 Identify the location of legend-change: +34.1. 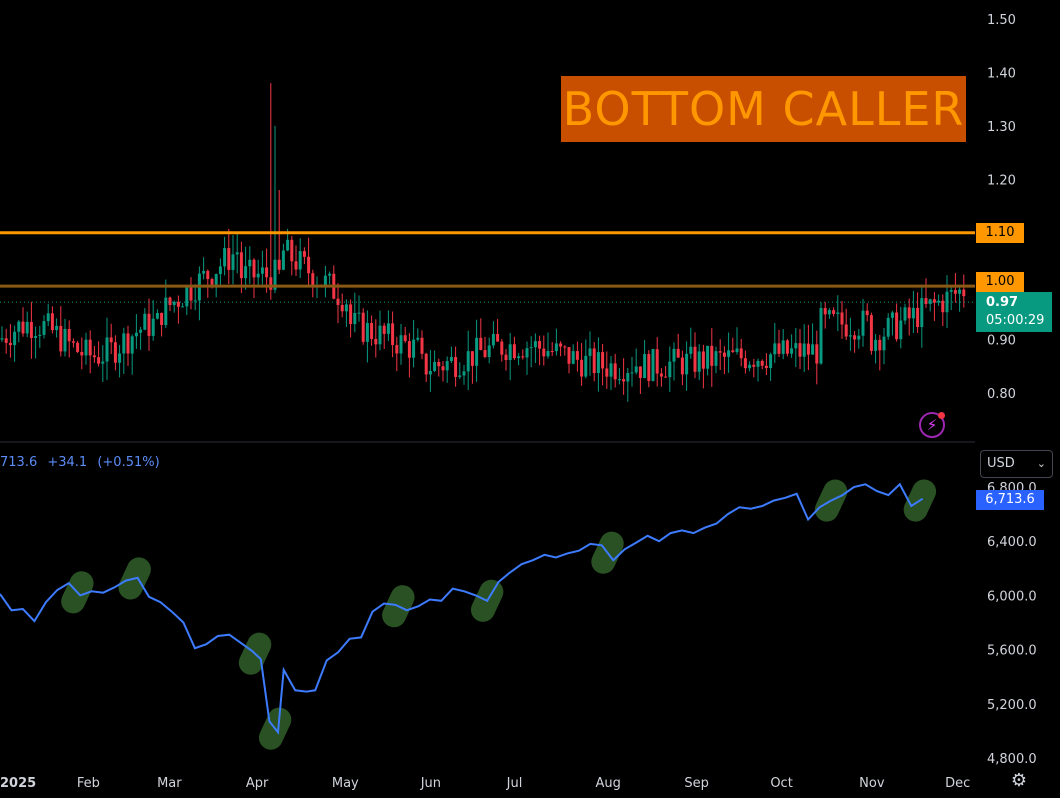
(67, 462).